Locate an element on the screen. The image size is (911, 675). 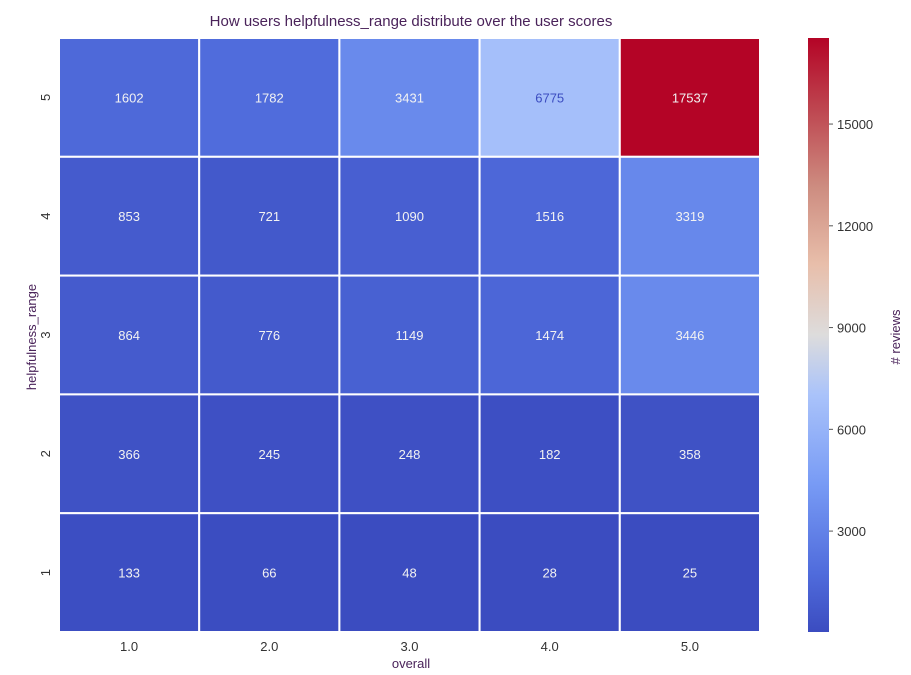
colorbar-ticks: 3000 6000 9000 12000 15000 is located at coordinates (851, 328).